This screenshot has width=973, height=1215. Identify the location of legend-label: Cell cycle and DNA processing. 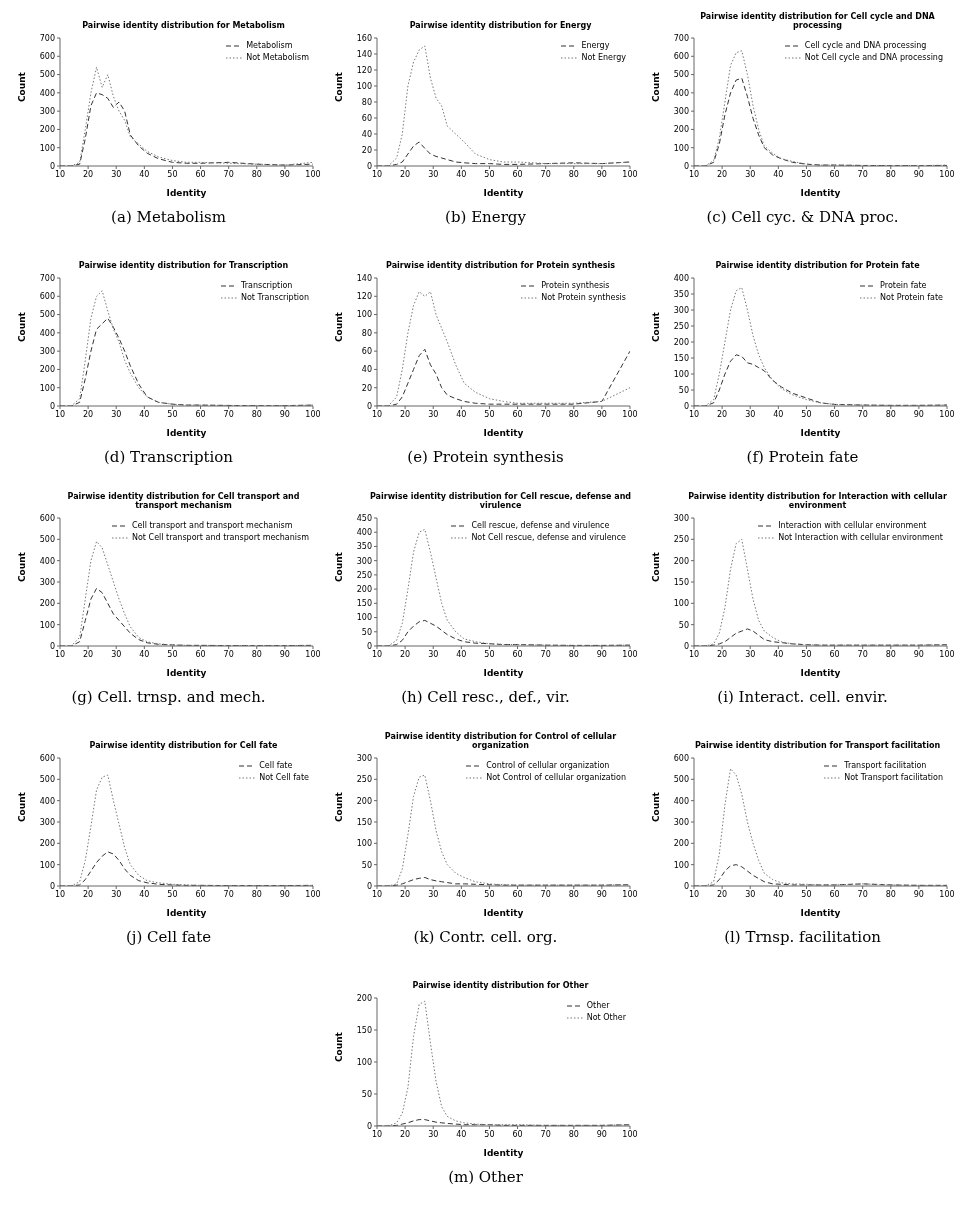
(865, 46).